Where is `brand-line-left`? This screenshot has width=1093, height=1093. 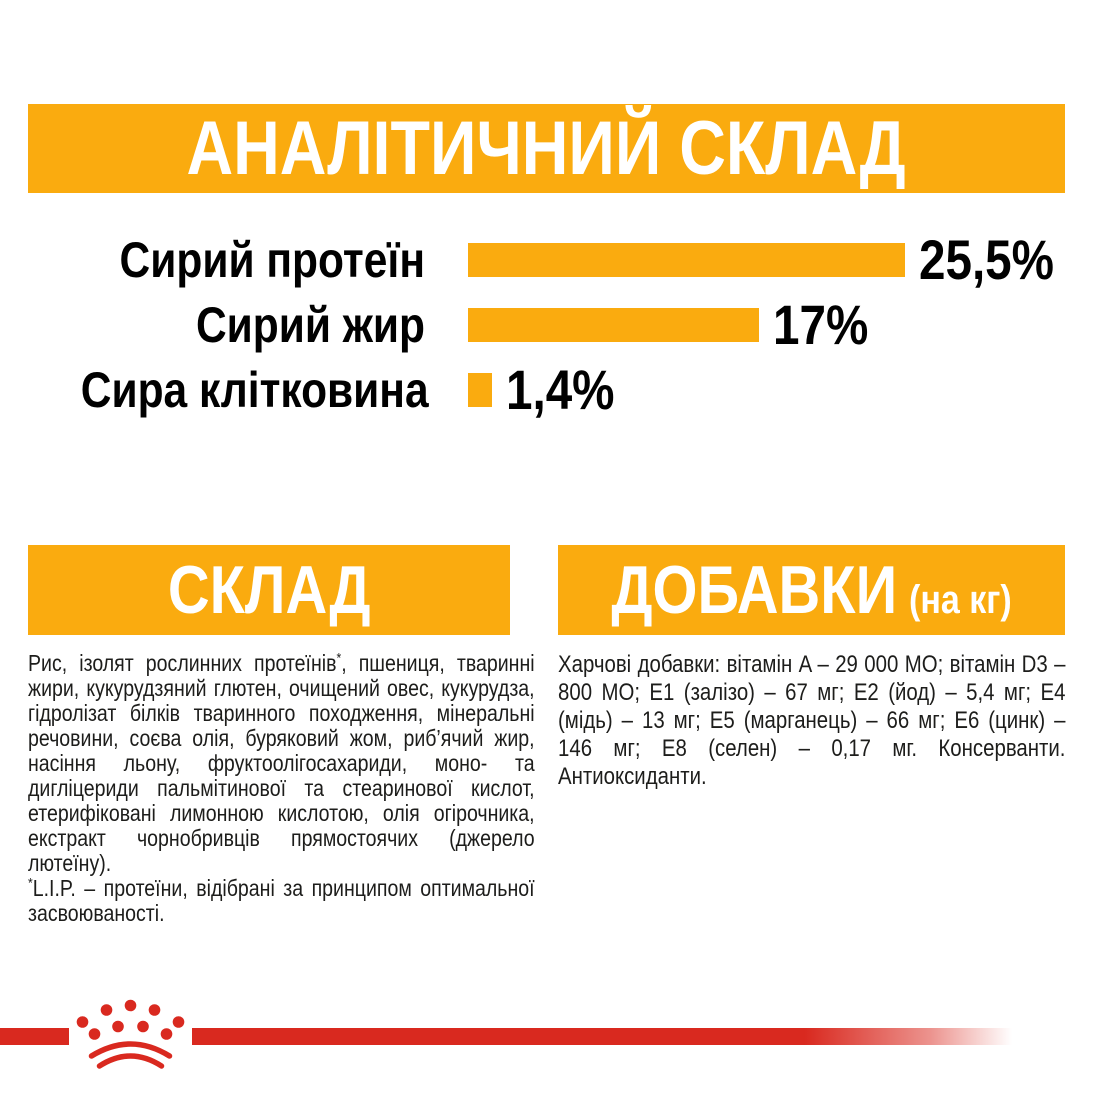 brand-line-left is located at coordinates (34, 1036).